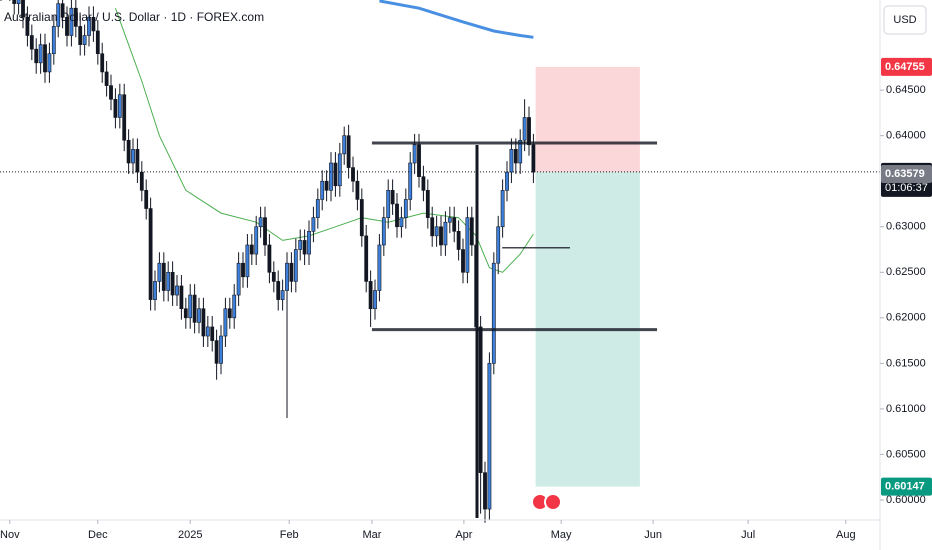 This screenshot has width=932, height=550. Describe the element at coordinates (906, 227) in the screenshot. I see `y-tick-label: 0.63000` at that location.